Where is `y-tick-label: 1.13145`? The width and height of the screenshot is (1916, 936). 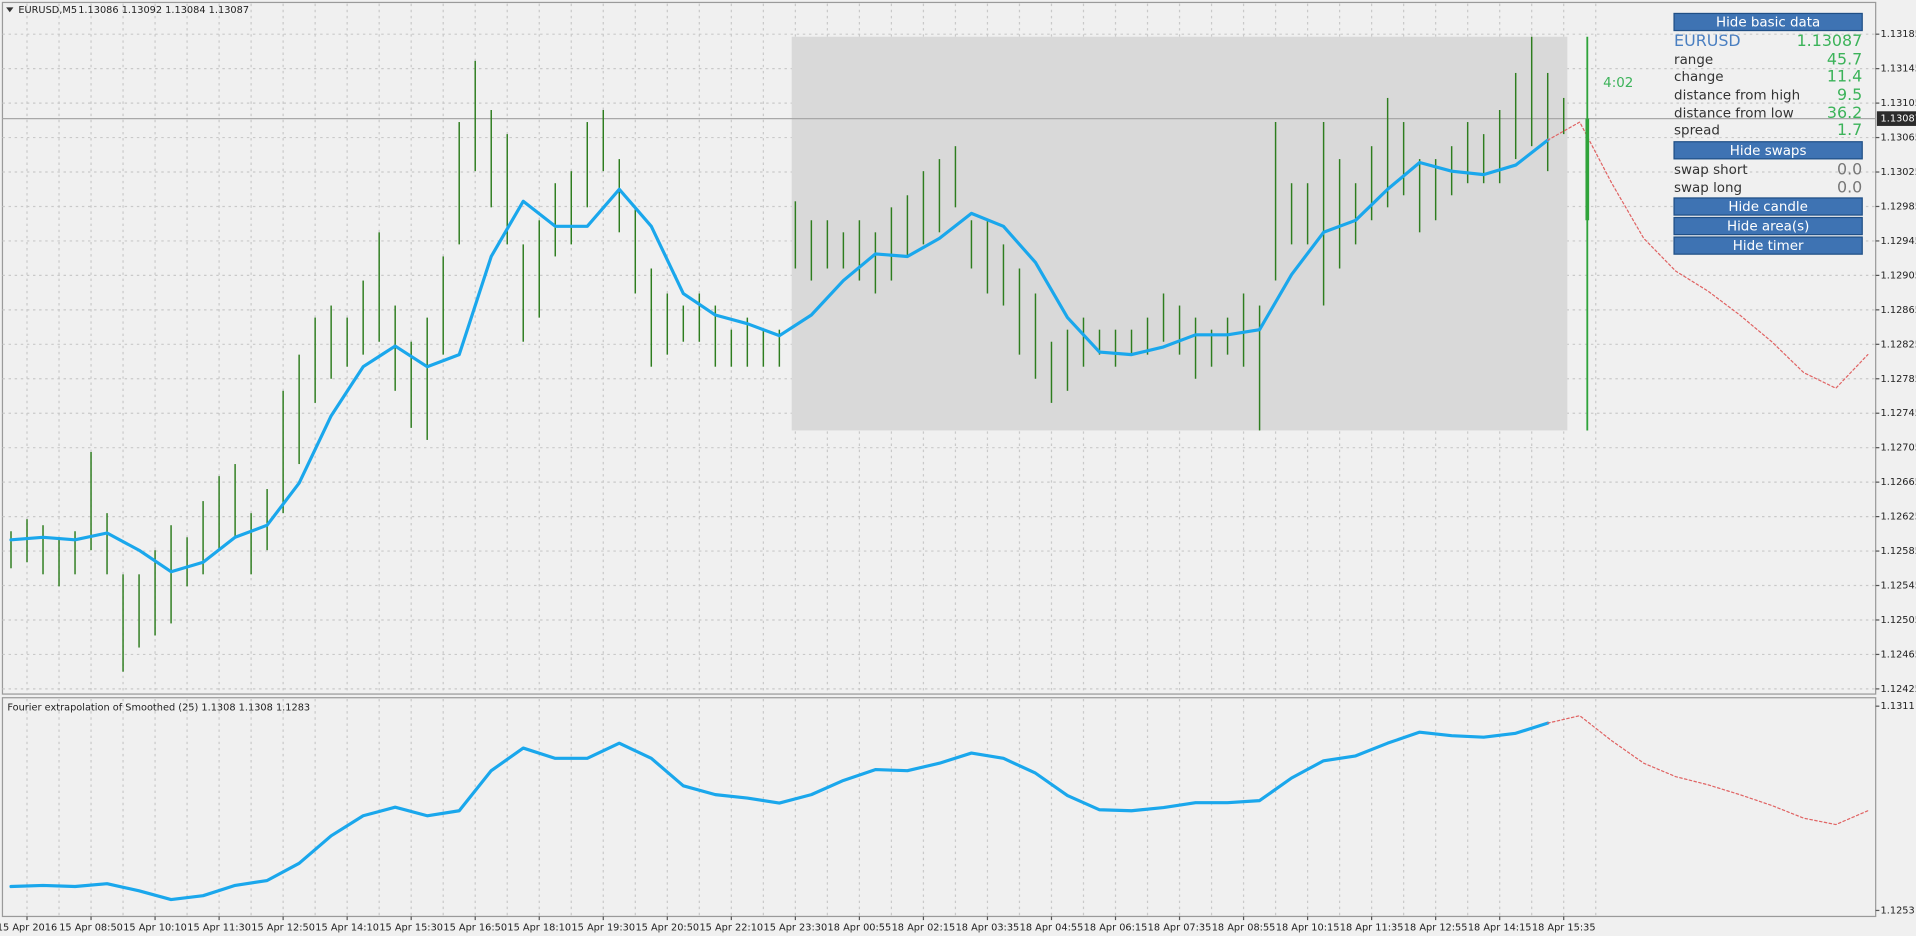
y-tick-label: 1.13145 is located at coordinates (1898, 69).